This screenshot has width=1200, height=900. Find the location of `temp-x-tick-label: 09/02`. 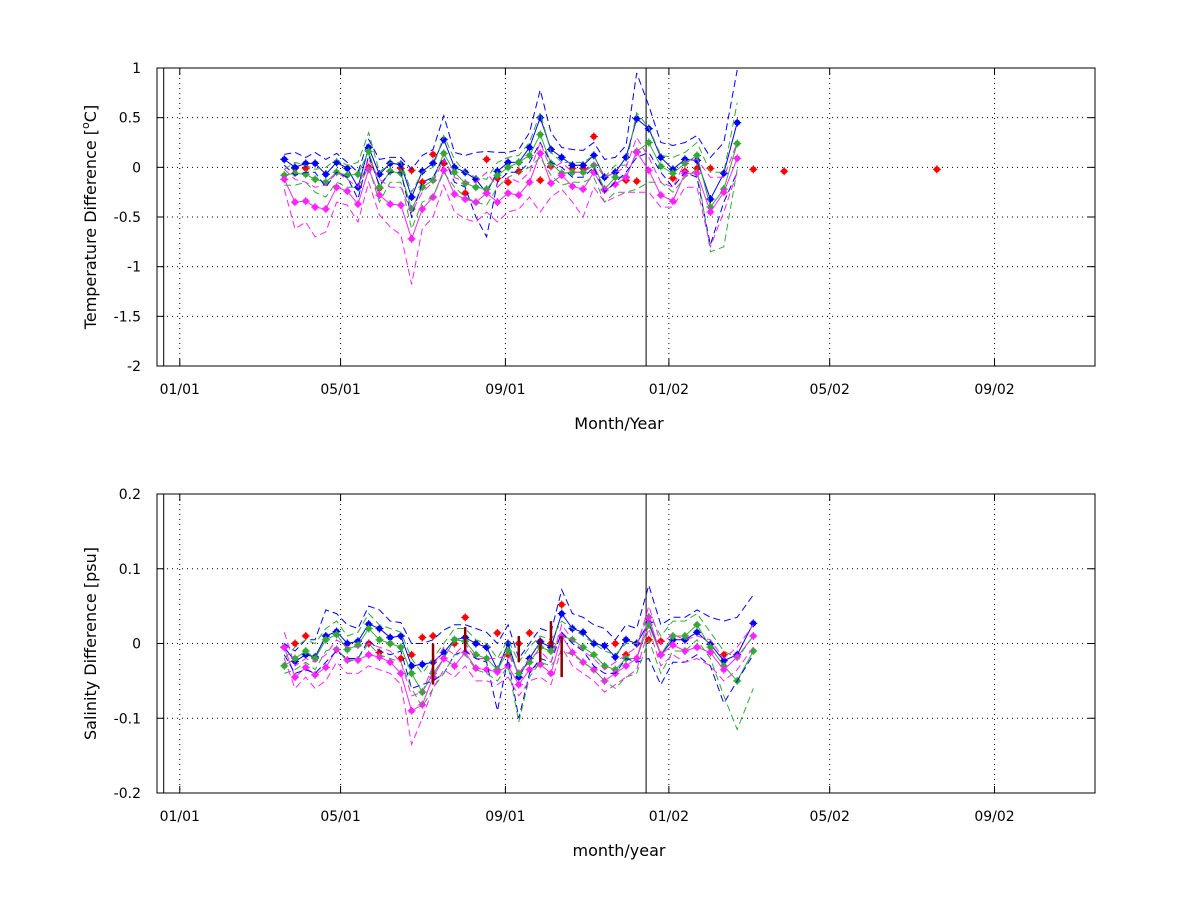

temp-x-tick-label: 09/02 is located at coordinates (994, 390).